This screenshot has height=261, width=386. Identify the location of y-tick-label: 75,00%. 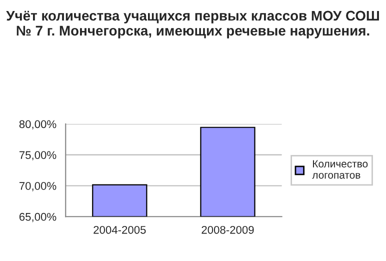
(37, 155).